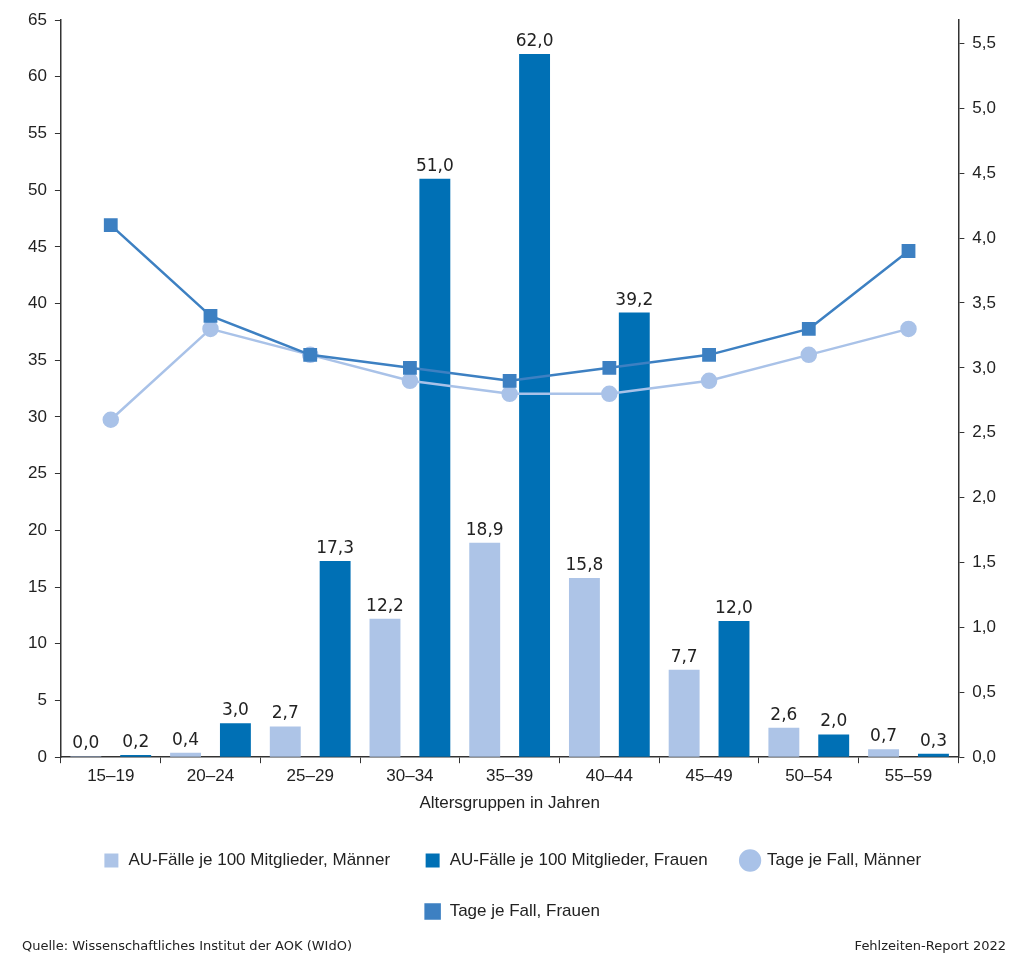 This screenshot has height=965, width=1024. I want to click on legend-label: AU-Fälle je 100 Mitglieder, Männer, so click(259, 860).